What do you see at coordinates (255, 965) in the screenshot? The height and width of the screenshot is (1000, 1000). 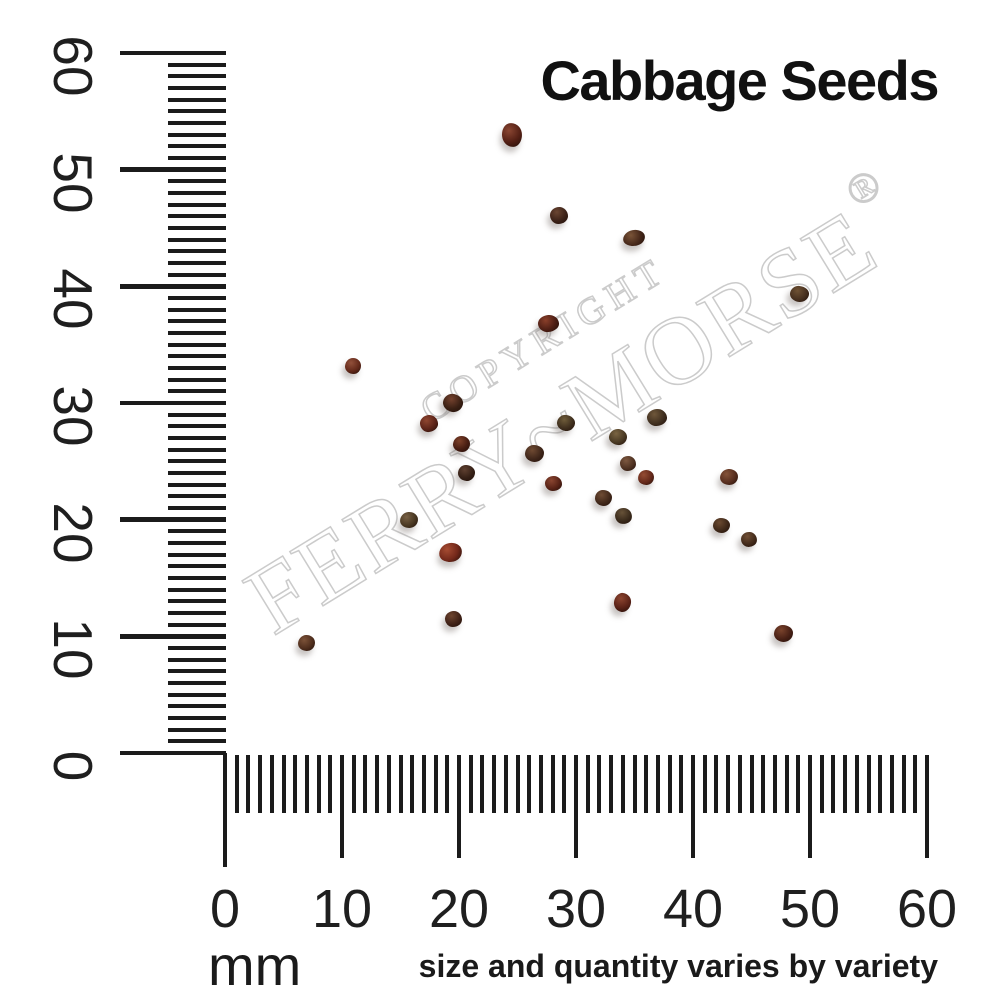 I see `ruler-unit-label: mm` at bounding box center [255, 965].